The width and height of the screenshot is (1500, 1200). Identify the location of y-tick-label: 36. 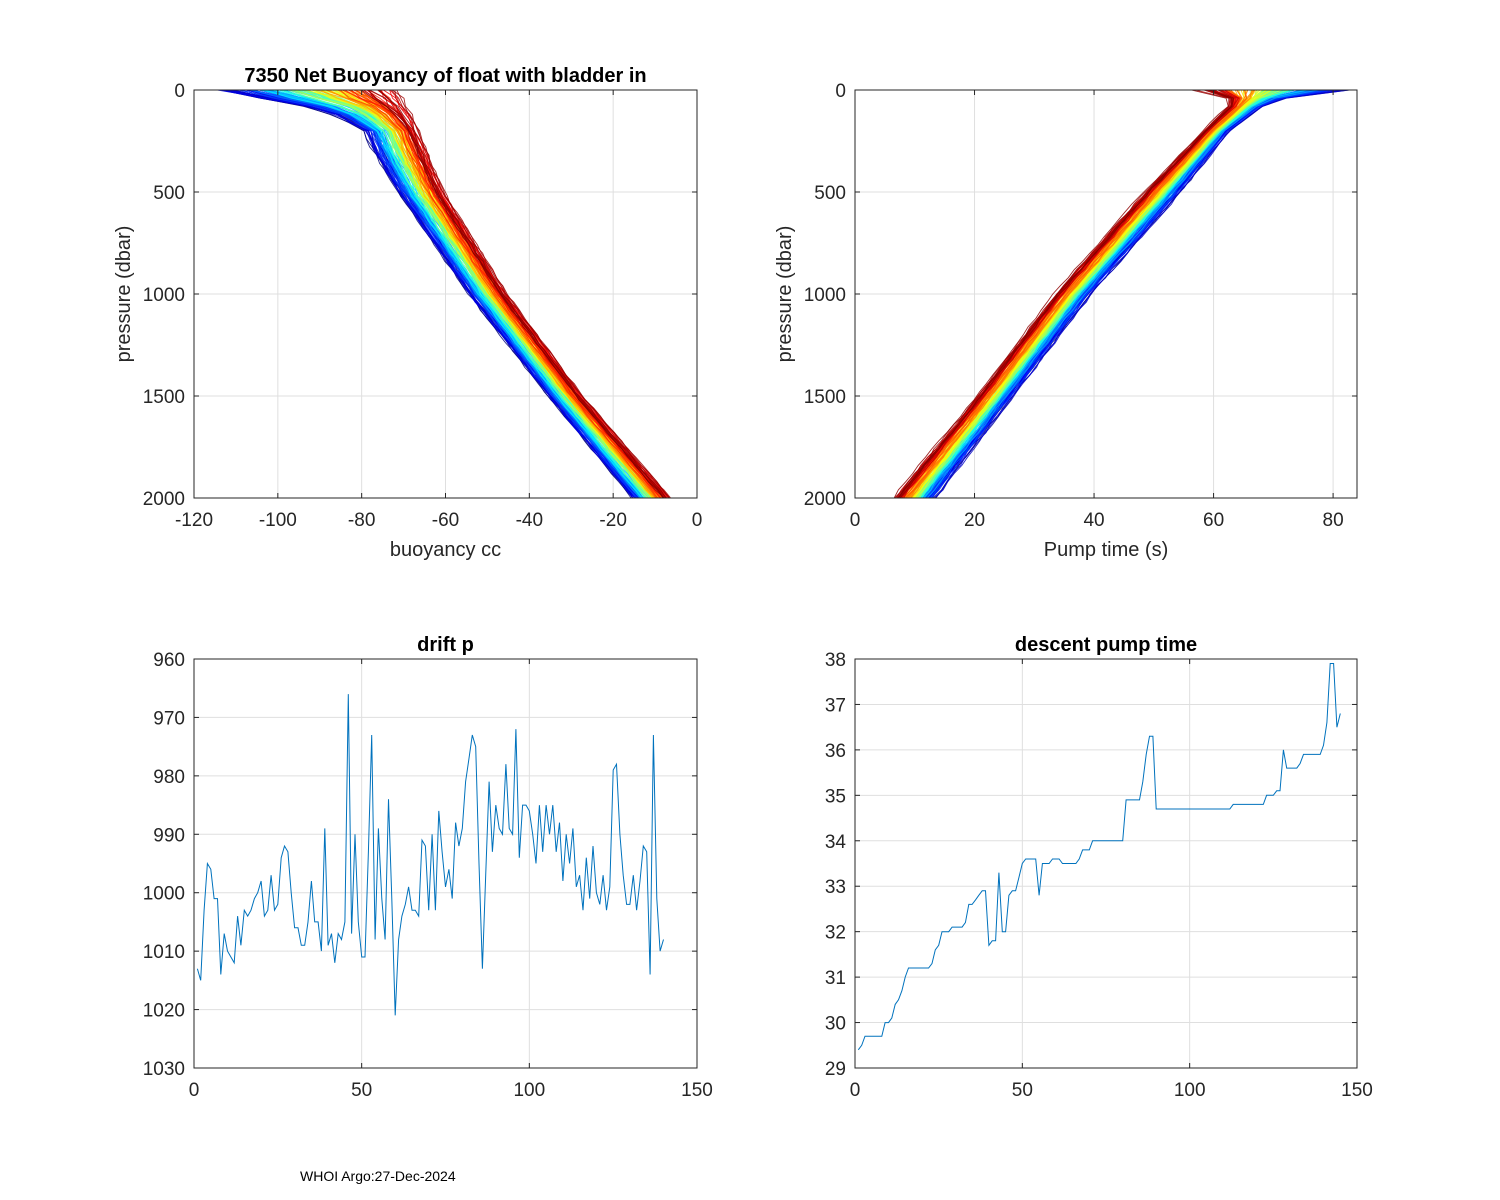
(835, 751).